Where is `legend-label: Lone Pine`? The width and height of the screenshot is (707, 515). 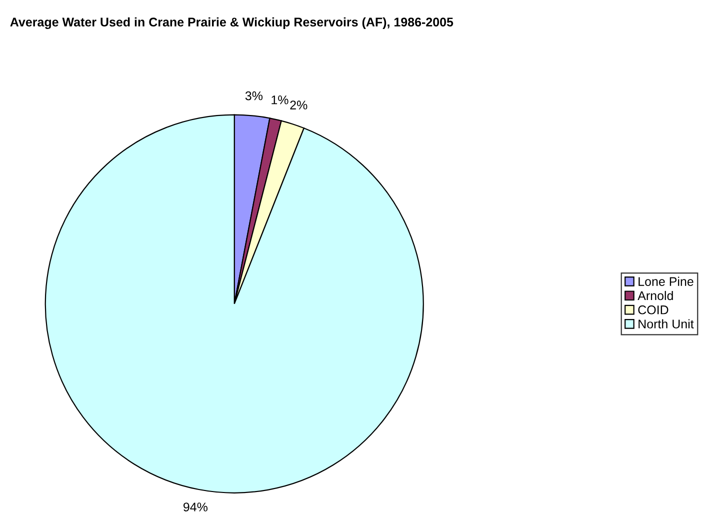 legend-label: Lone Pine is located at coordinates (666, 281).